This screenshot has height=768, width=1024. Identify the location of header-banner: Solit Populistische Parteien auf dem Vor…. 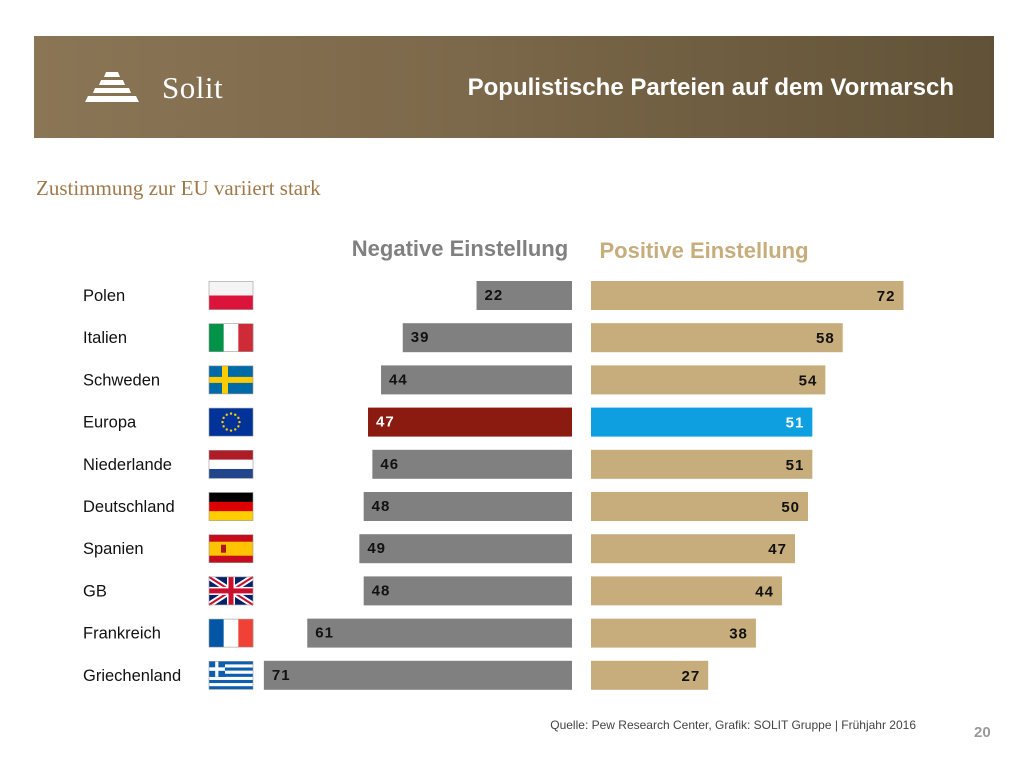
(514, 87).